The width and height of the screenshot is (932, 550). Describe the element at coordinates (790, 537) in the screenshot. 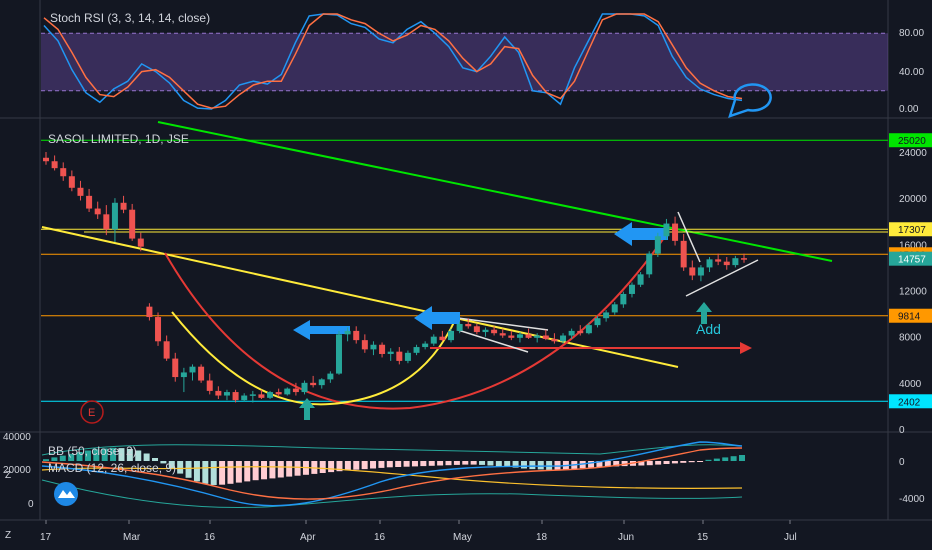

I see `time-axis-tick-label: Jul` at that location.